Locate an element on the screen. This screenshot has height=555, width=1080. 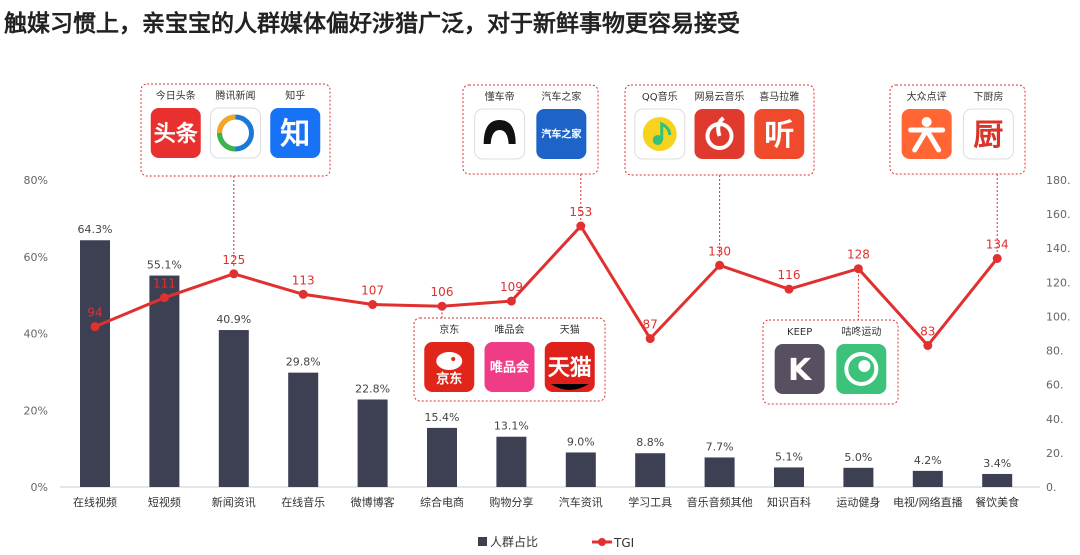
zhihu-icon: 知 is located at coordinates (295, 133).